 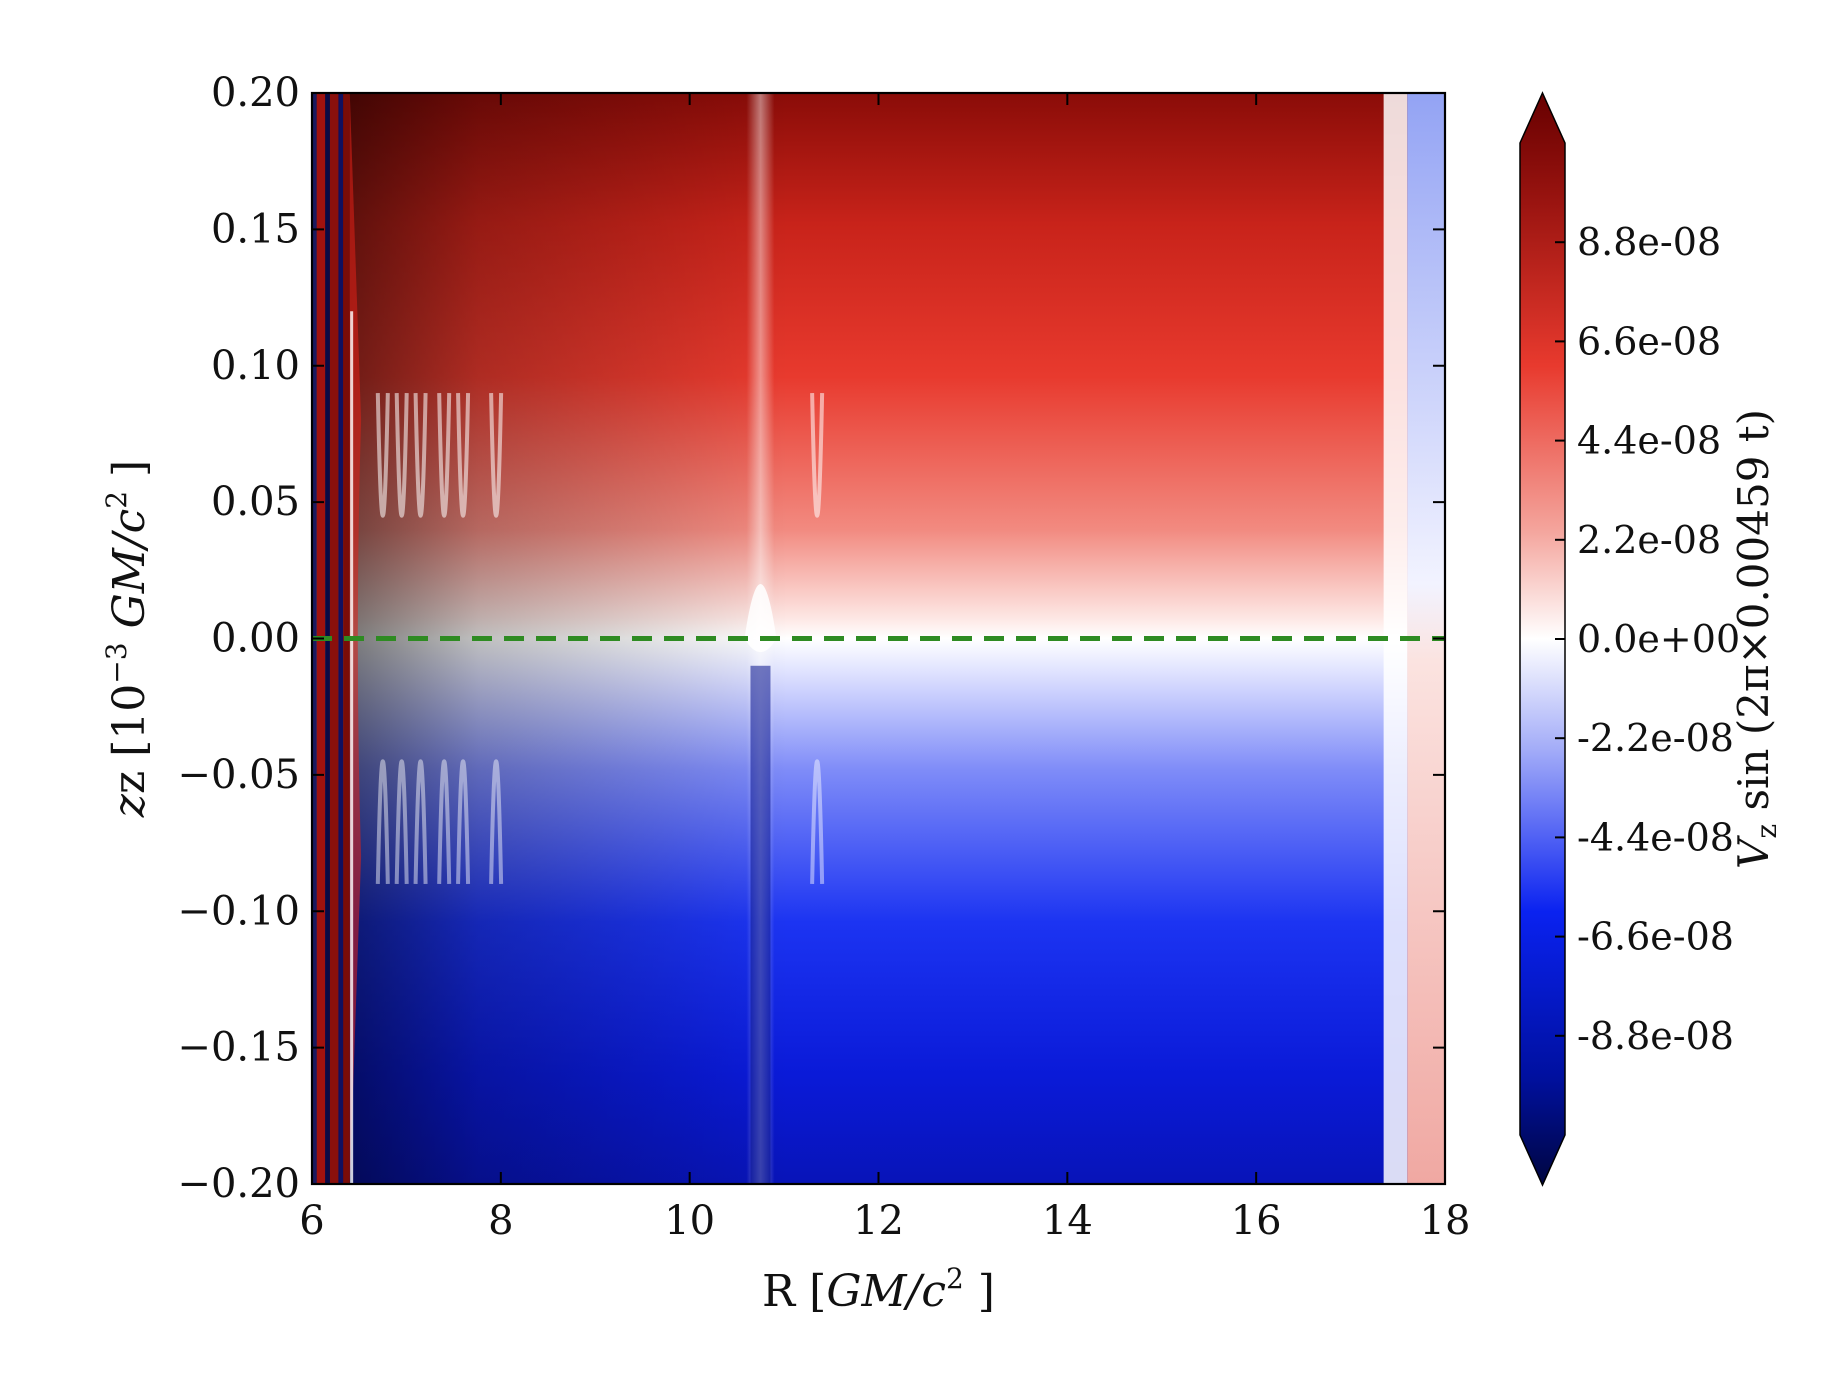 What do you see at coordinates (1542, 639) in the screenshot?
I see `colorbar-gradient` at bounding box center [1542, 639].